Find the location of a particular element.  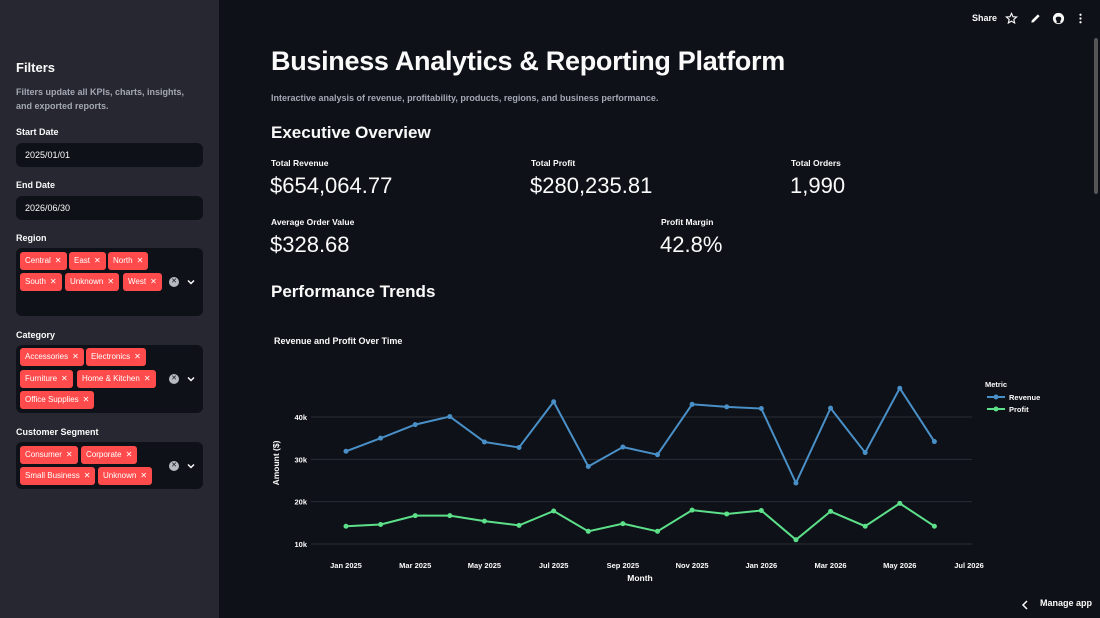

y-tick-label: 30k is located at coordinates (300, 459).